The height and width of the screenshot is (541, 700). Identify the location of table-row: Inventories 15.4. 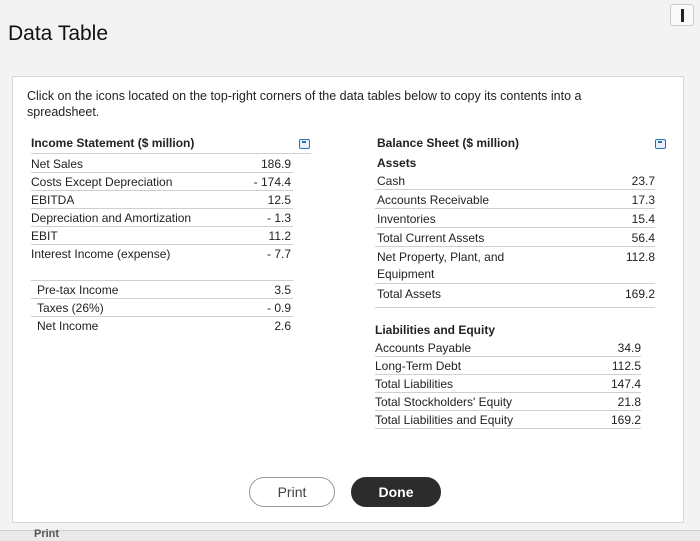
(515, 219).